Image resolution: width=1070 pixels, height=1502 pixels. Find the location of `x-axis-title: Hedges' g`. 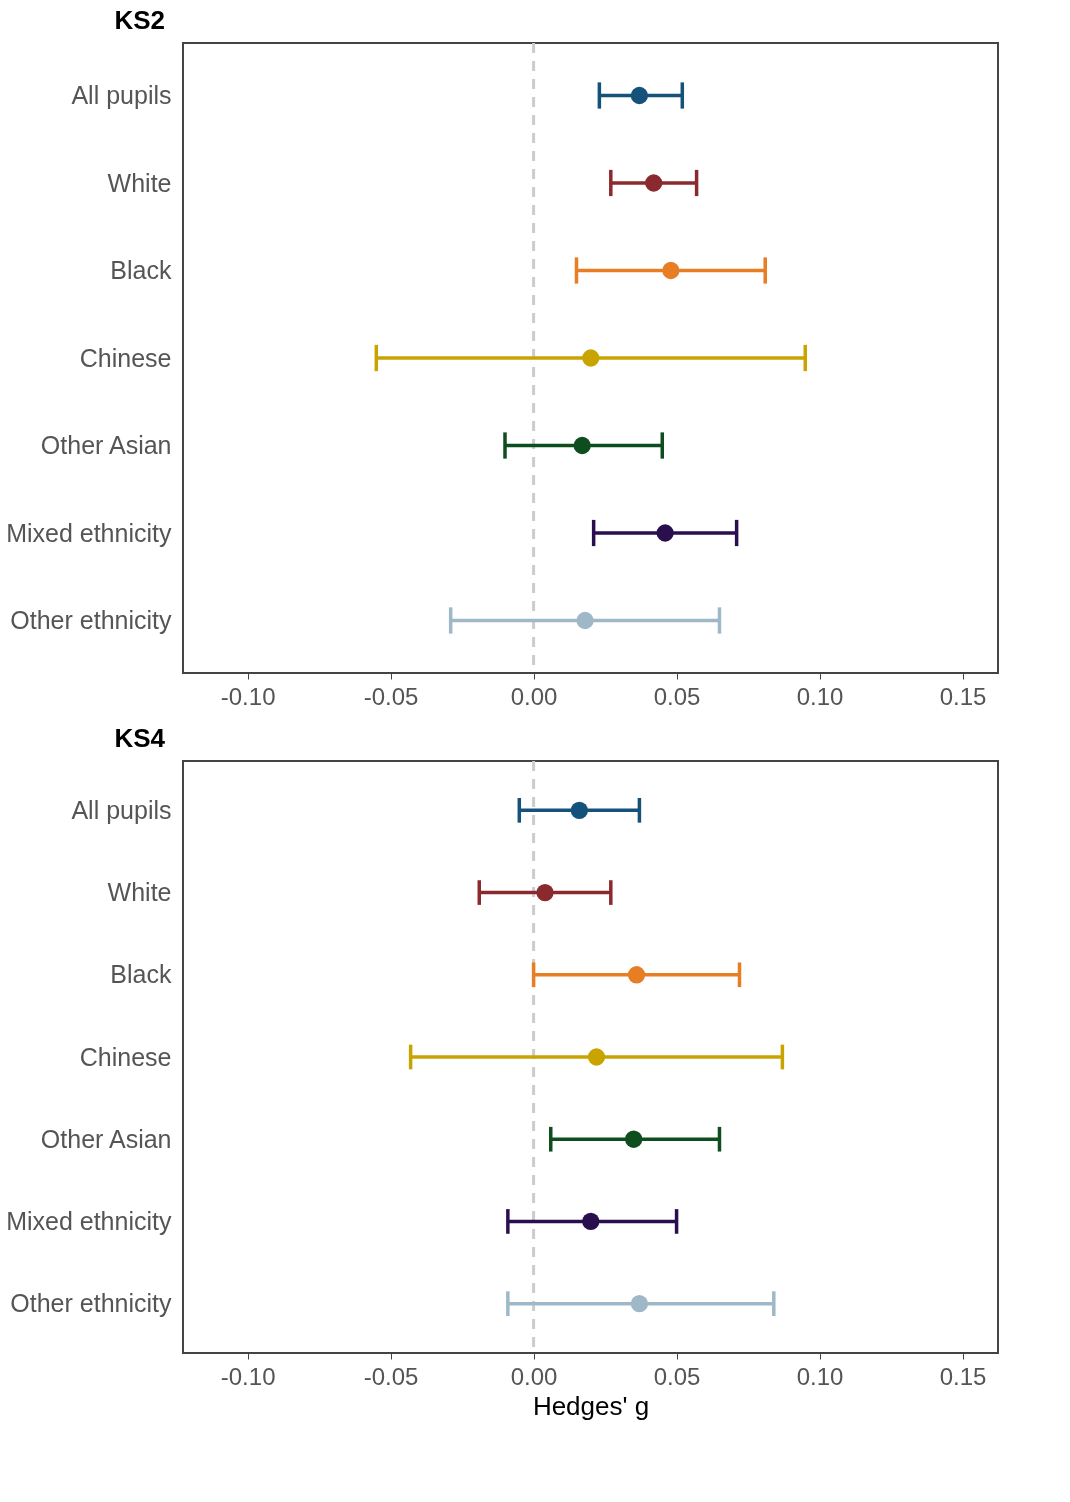

x-axis-title: Hedges' g is located at coordinates (591, 1405).